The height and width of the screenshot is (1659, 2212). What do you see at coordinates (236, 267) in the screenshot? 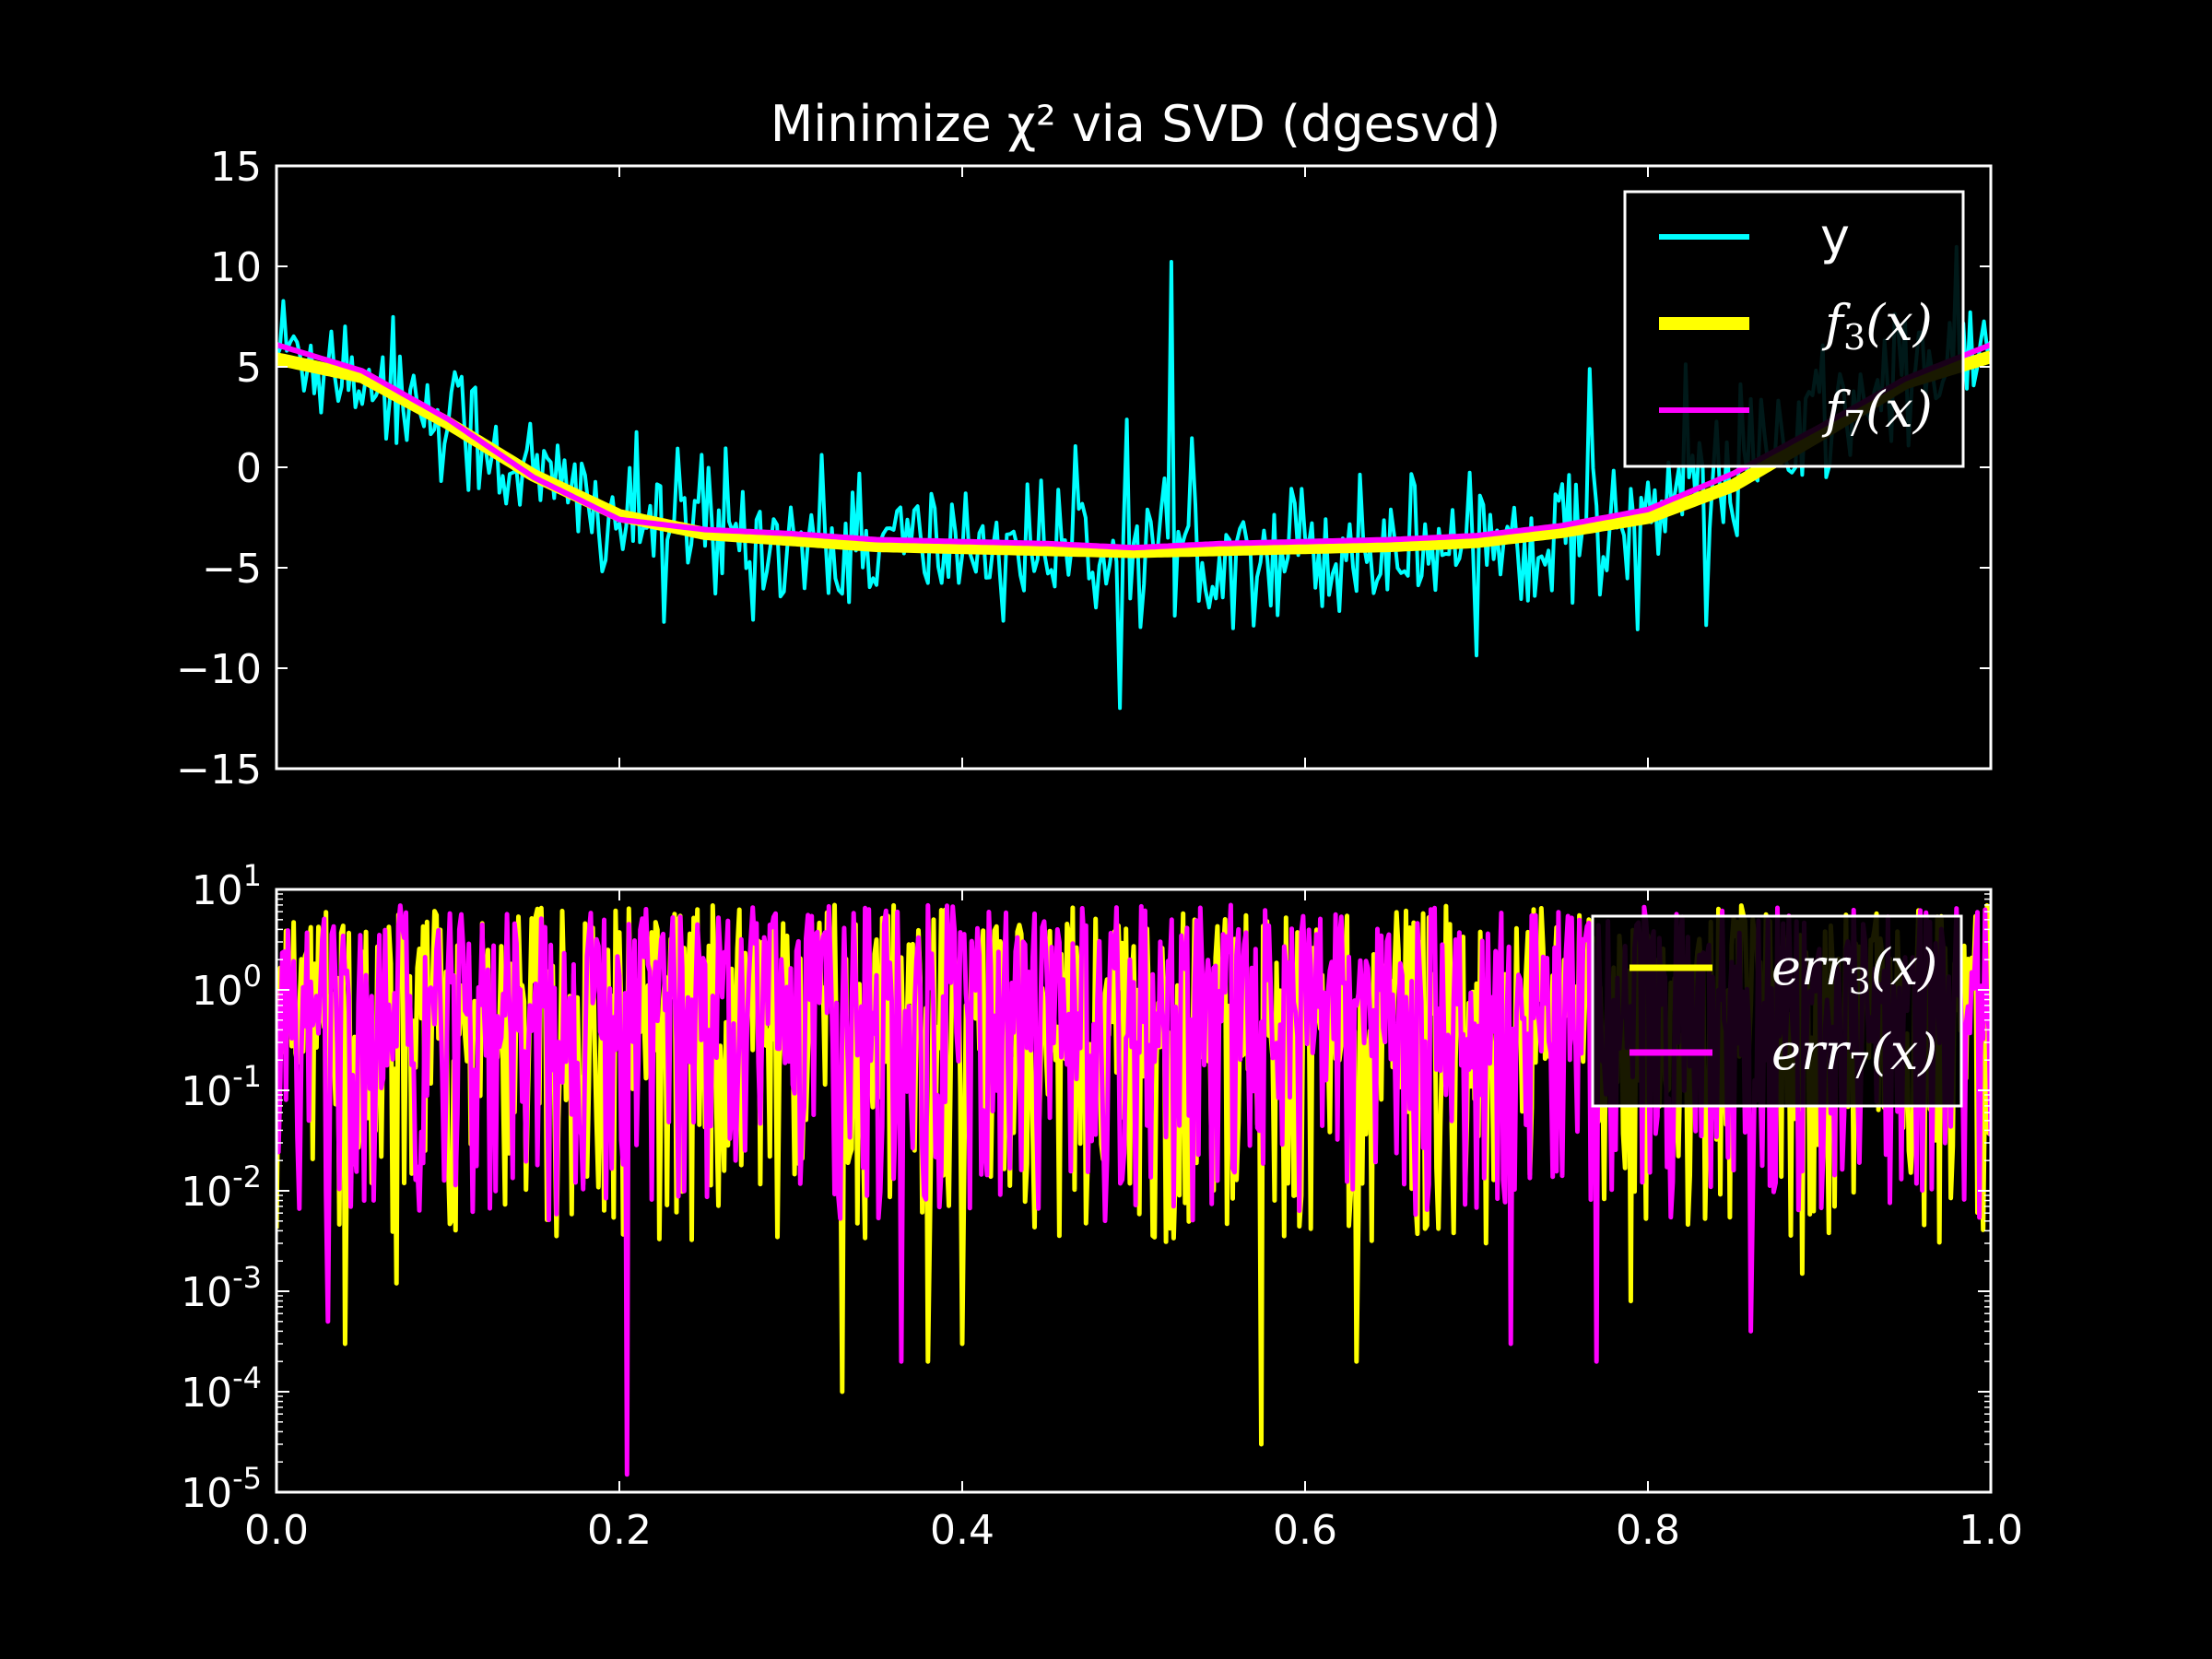
I see `top-ytick-label: 10` at bounding box center [236, 267].